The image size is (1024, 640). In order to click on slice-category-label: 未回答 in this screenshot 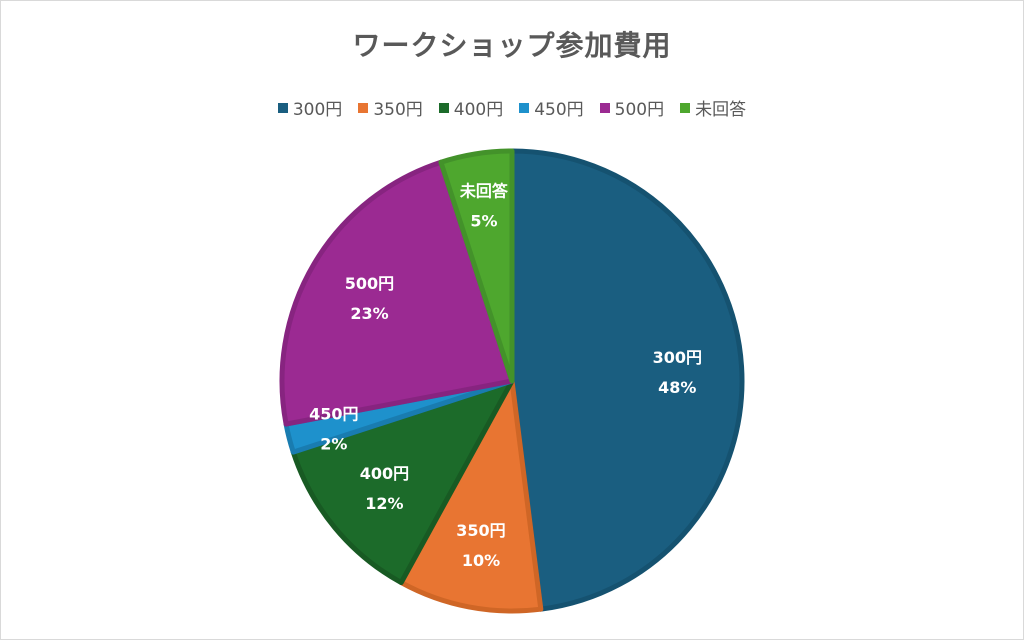, I will do `click(484, 190)`.